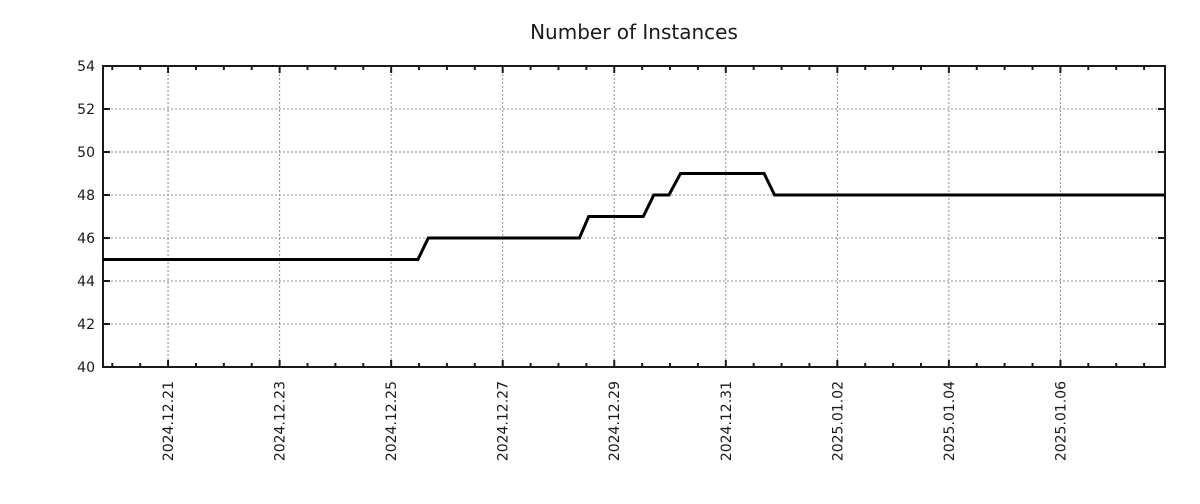 The width and height of the screenshot is (1200, 504). I want to click on x-tick-label: 2024.12.25, so click(392, 421).